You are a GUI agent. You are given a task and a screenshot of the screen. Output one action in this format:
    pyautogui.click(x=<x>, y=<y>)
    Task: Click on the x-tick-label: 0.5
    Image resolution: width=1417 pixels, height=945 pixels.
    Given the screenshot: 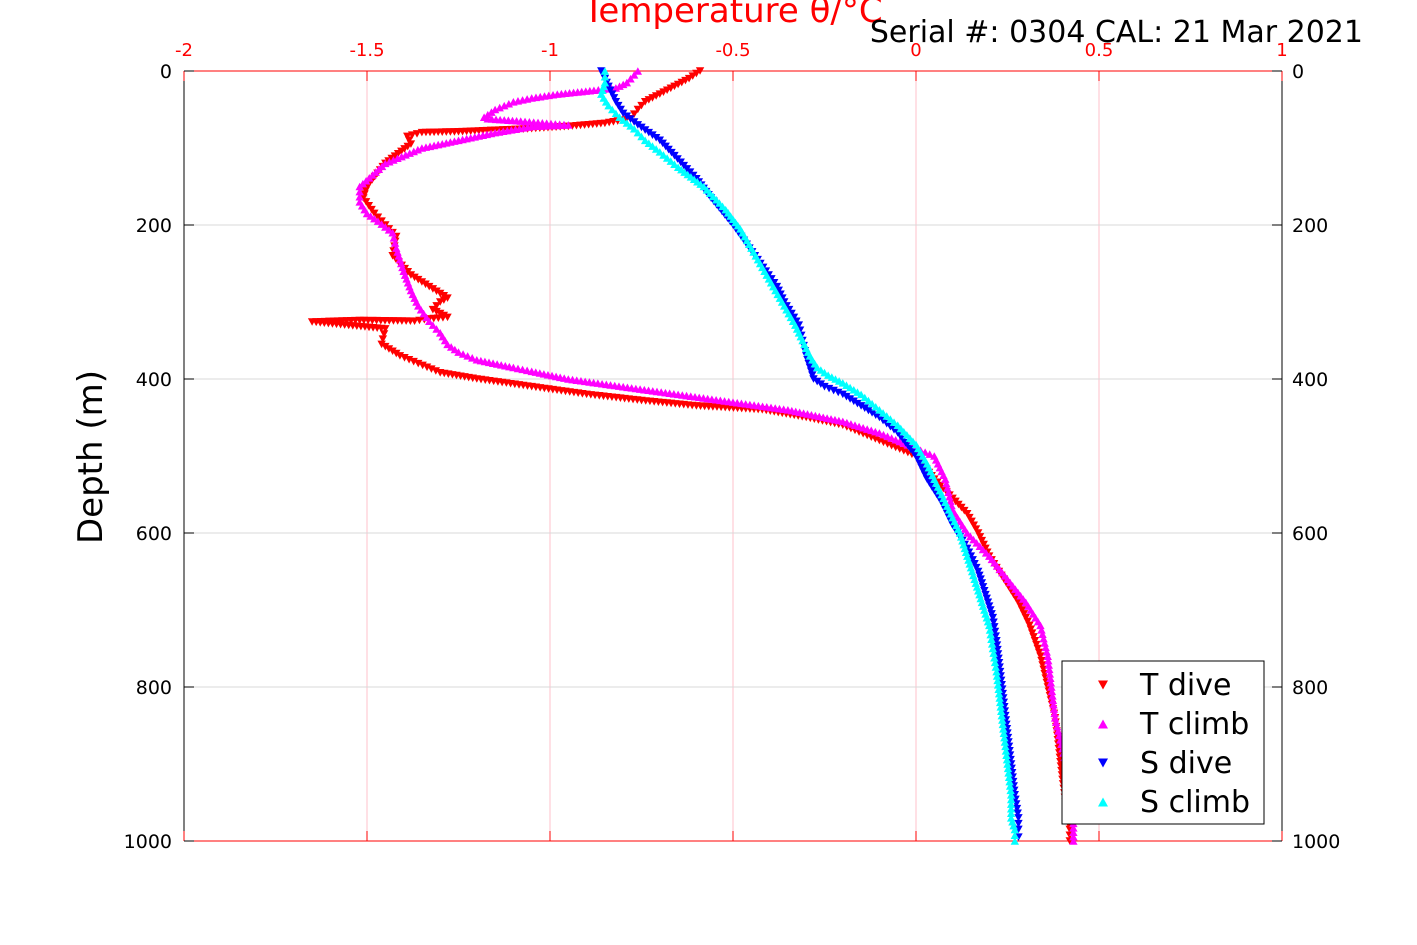 What is the action you would take?
    pyautogui.click(x=1099, y=50)
    